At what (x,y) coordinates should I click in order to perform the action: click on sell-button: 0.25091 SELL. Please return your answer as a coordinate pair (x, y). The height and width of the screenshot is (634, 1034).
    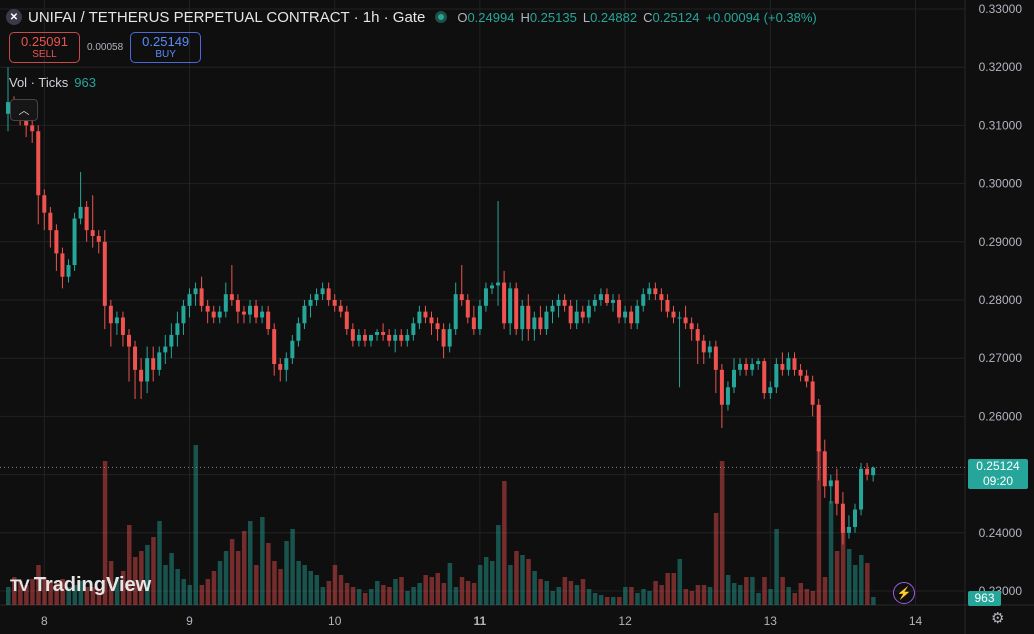
    Looking at the image, I should click on (44, 47).